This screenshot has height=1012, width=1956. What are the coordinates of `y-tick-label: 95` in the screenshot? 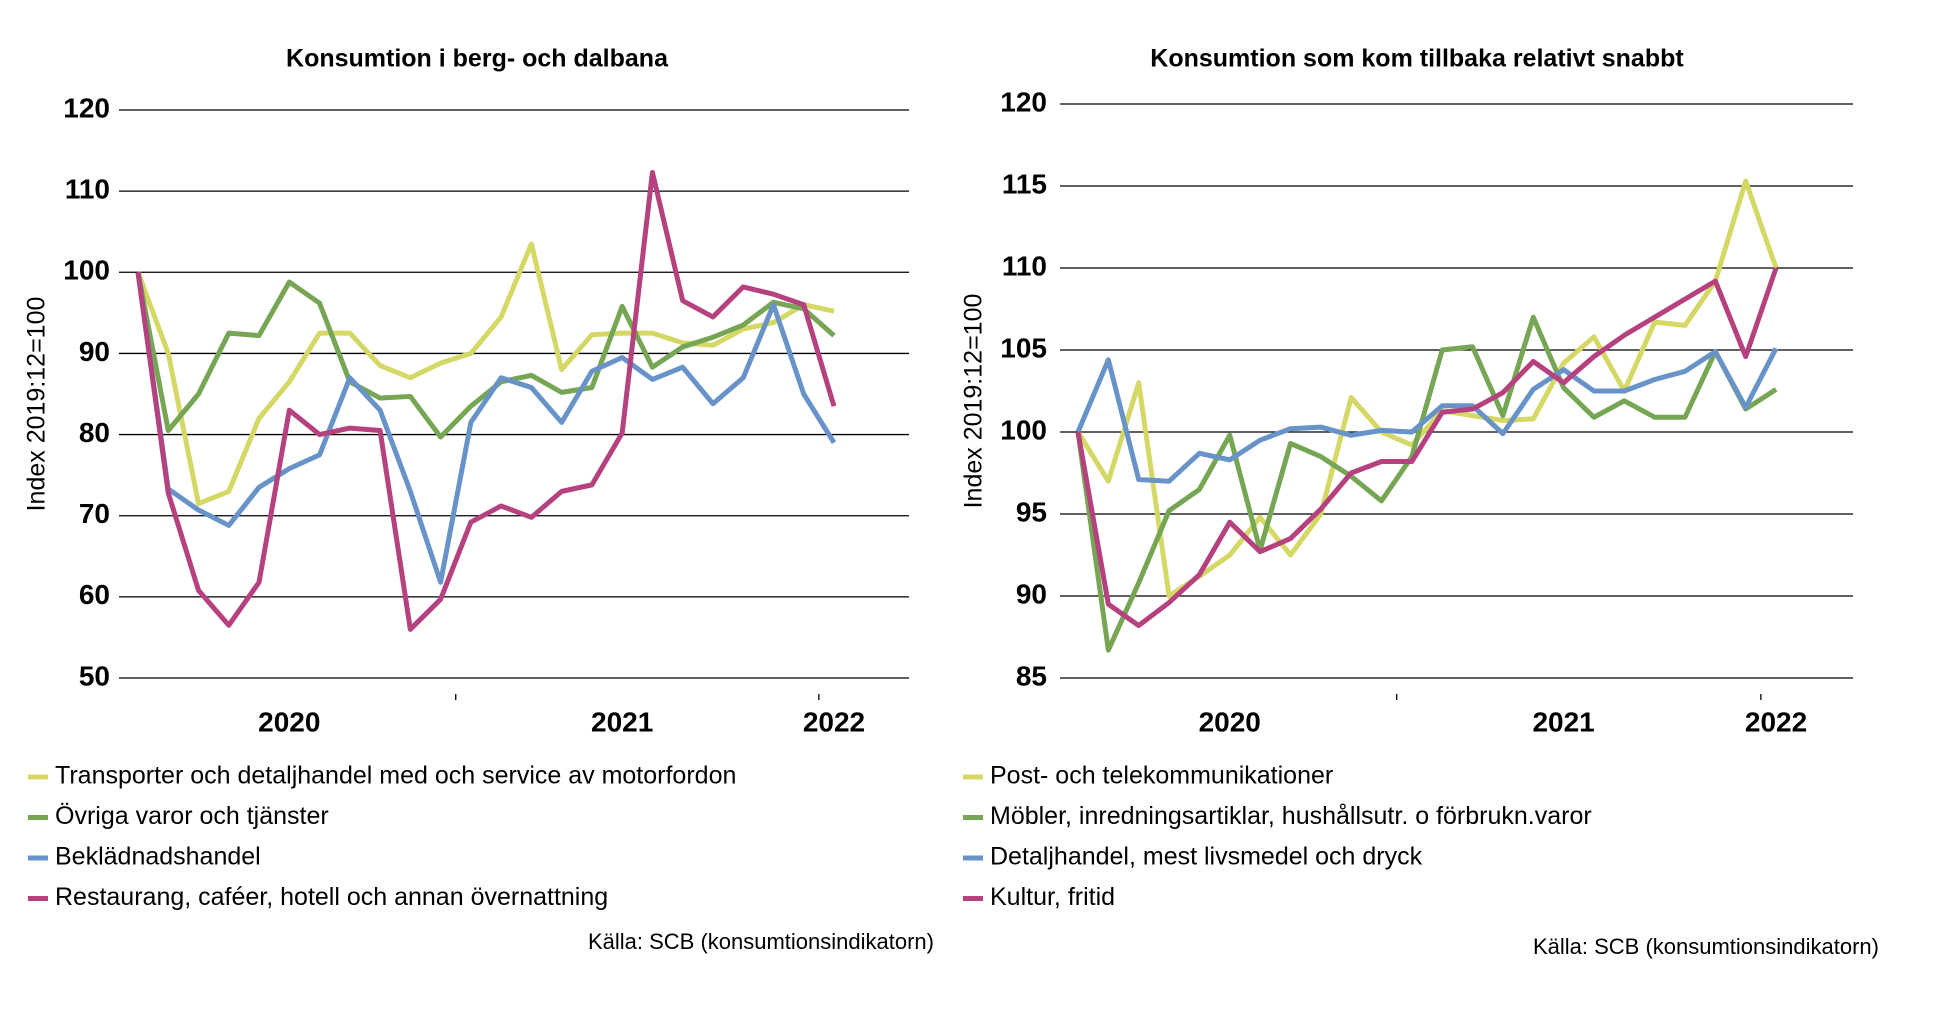 It's located at (1031, 511).